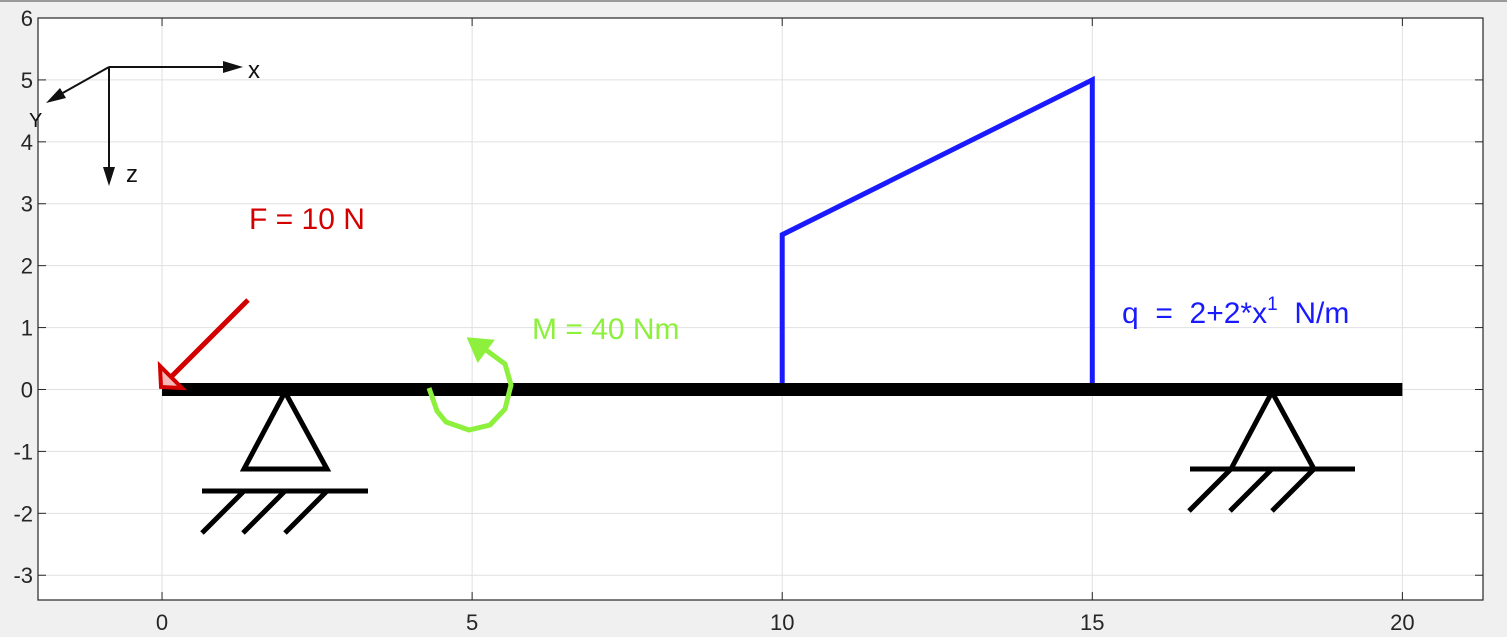  What do you see at coordinates (553, 373) in the screenshot?
I see `moment: M = 40 Nm` at bounding box center [553, 373].